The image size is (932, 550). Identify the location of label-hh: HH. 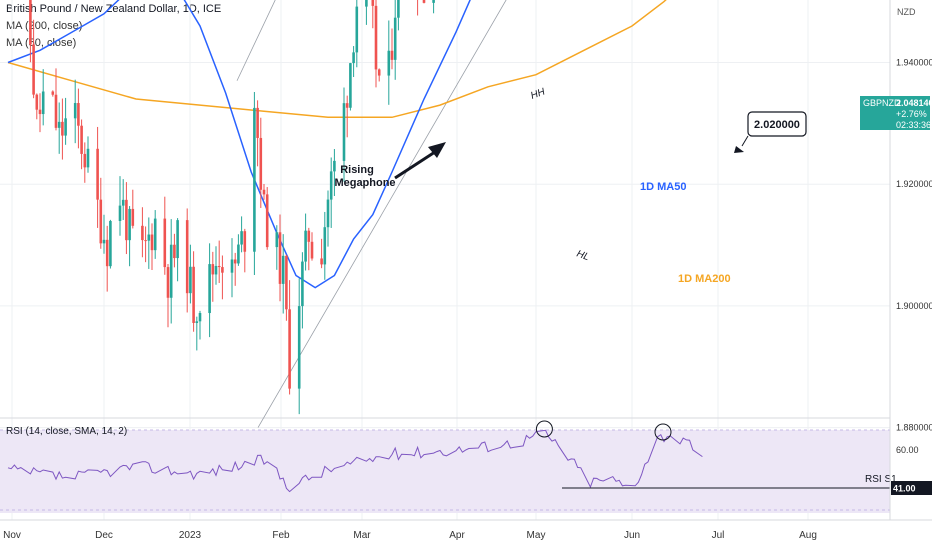
(538, 94).